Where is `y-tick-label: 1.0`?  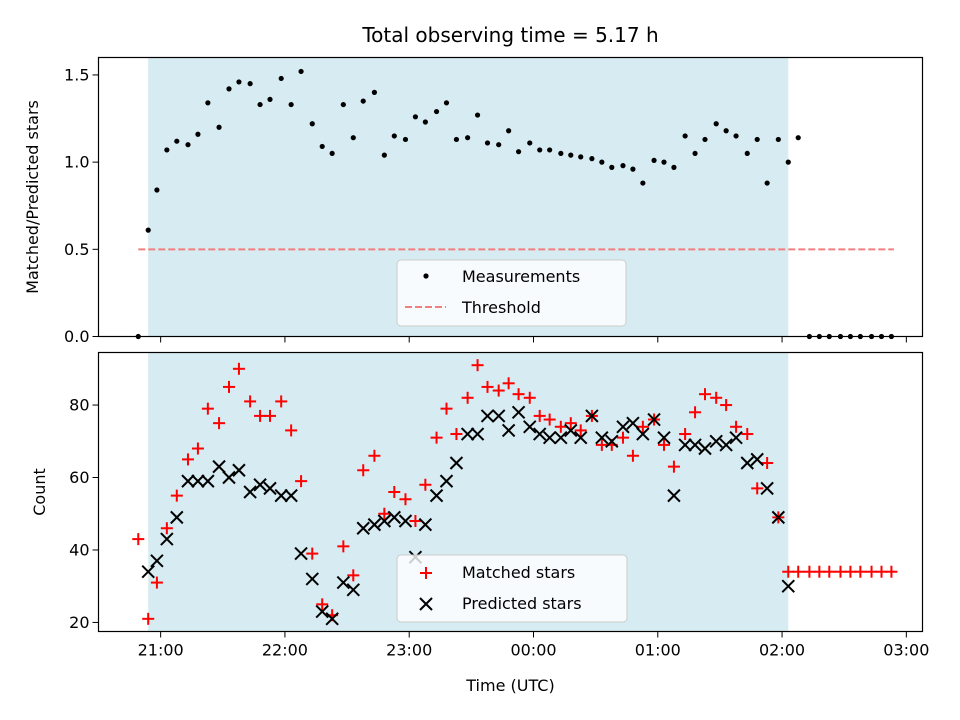 y-tick-label: 1.0 is located at coordinates (76, 162).